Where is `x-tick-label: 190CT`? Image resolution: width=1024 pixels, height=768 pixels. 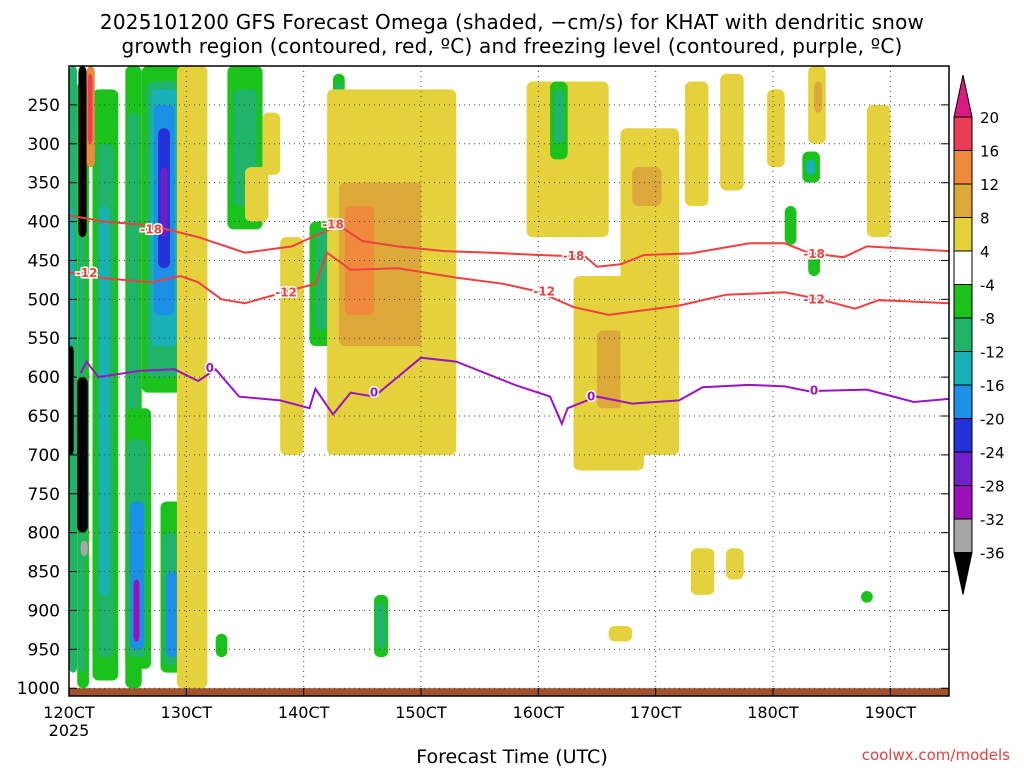 x-tick-label: 190CT is located at coordinates (891, 712).